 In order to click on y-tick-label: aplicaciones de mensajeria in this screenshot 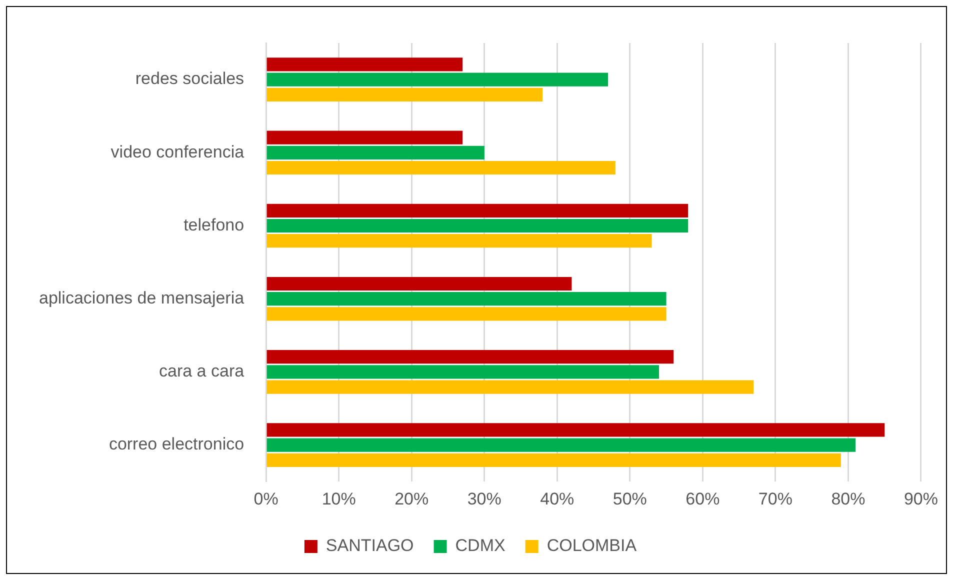, I will do `click(142, 298)`.